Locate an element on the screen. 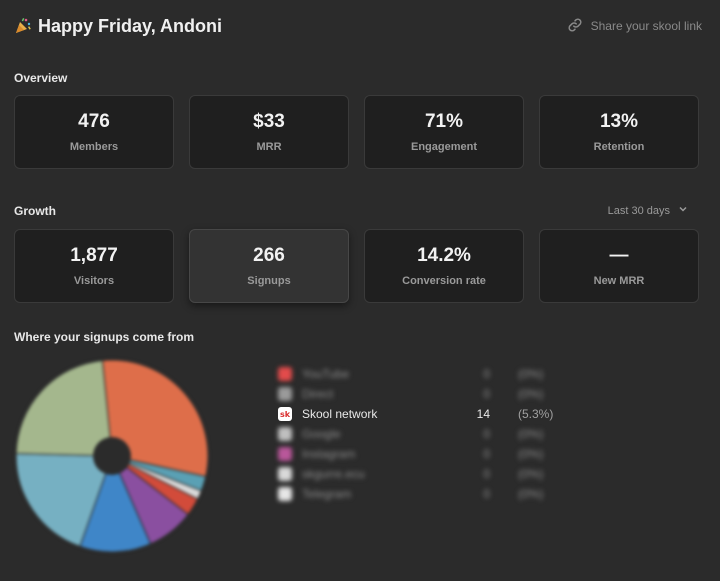 This screenshot has width=720, height=581. source-name: YouTube is located at coordinates (326, 374).